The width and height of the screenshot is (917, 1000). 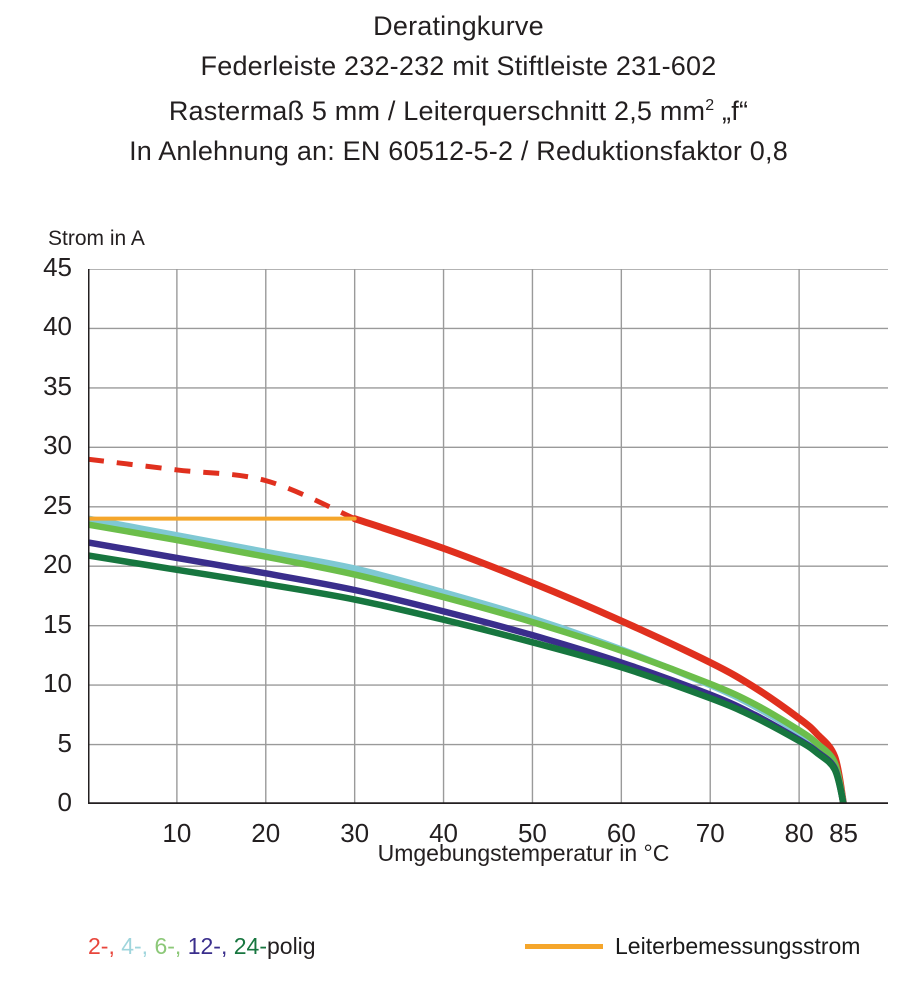 What do you see at coordinates (57, 623) in the screenshot?
I see `y-tick-label: 15` at bounding box center [57, 623].